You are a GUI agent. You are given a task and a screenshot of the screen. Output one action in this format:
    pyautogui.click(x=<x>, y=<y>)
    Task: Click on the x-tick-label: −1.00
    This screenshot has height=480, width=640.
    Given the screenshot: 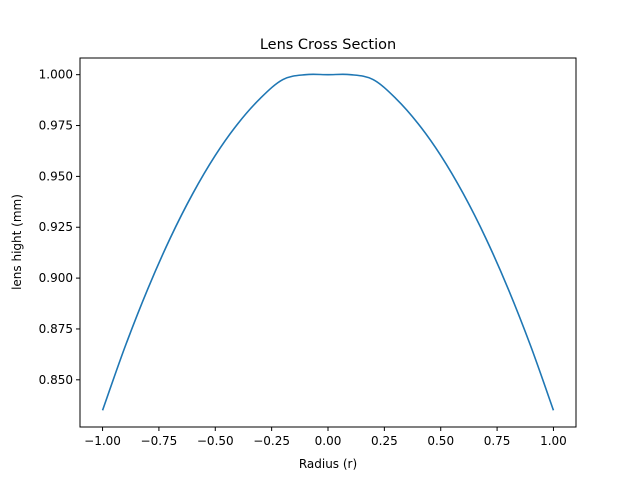 What is the action you would take?
    pyautogui.click(x=102, y=441)
    